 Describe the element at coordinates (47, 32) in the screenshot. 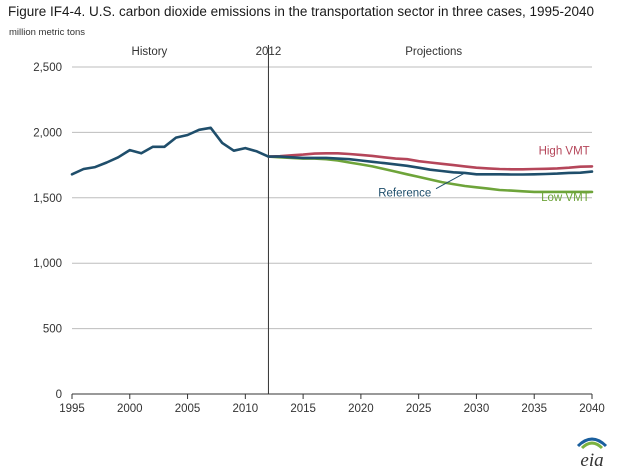

I see `units-label: million metric tons` at that location.